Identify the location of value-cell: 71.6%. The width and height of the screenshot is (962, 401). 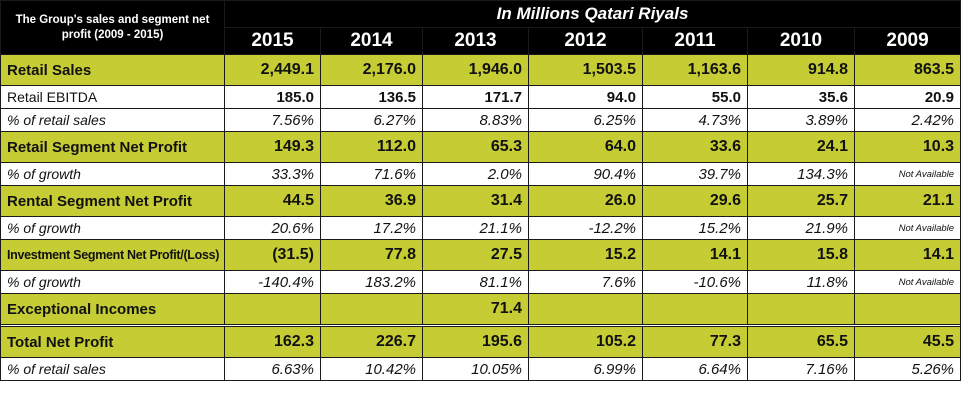
(372, 174).